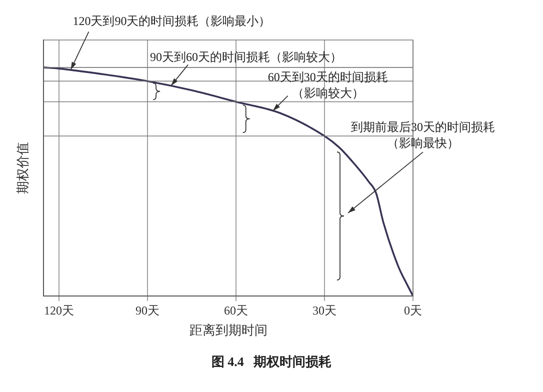  Describe the element at coordinates (271, 362) in the screenshot. I see `caption: 图 4.4 期权时间损耗` at that location.